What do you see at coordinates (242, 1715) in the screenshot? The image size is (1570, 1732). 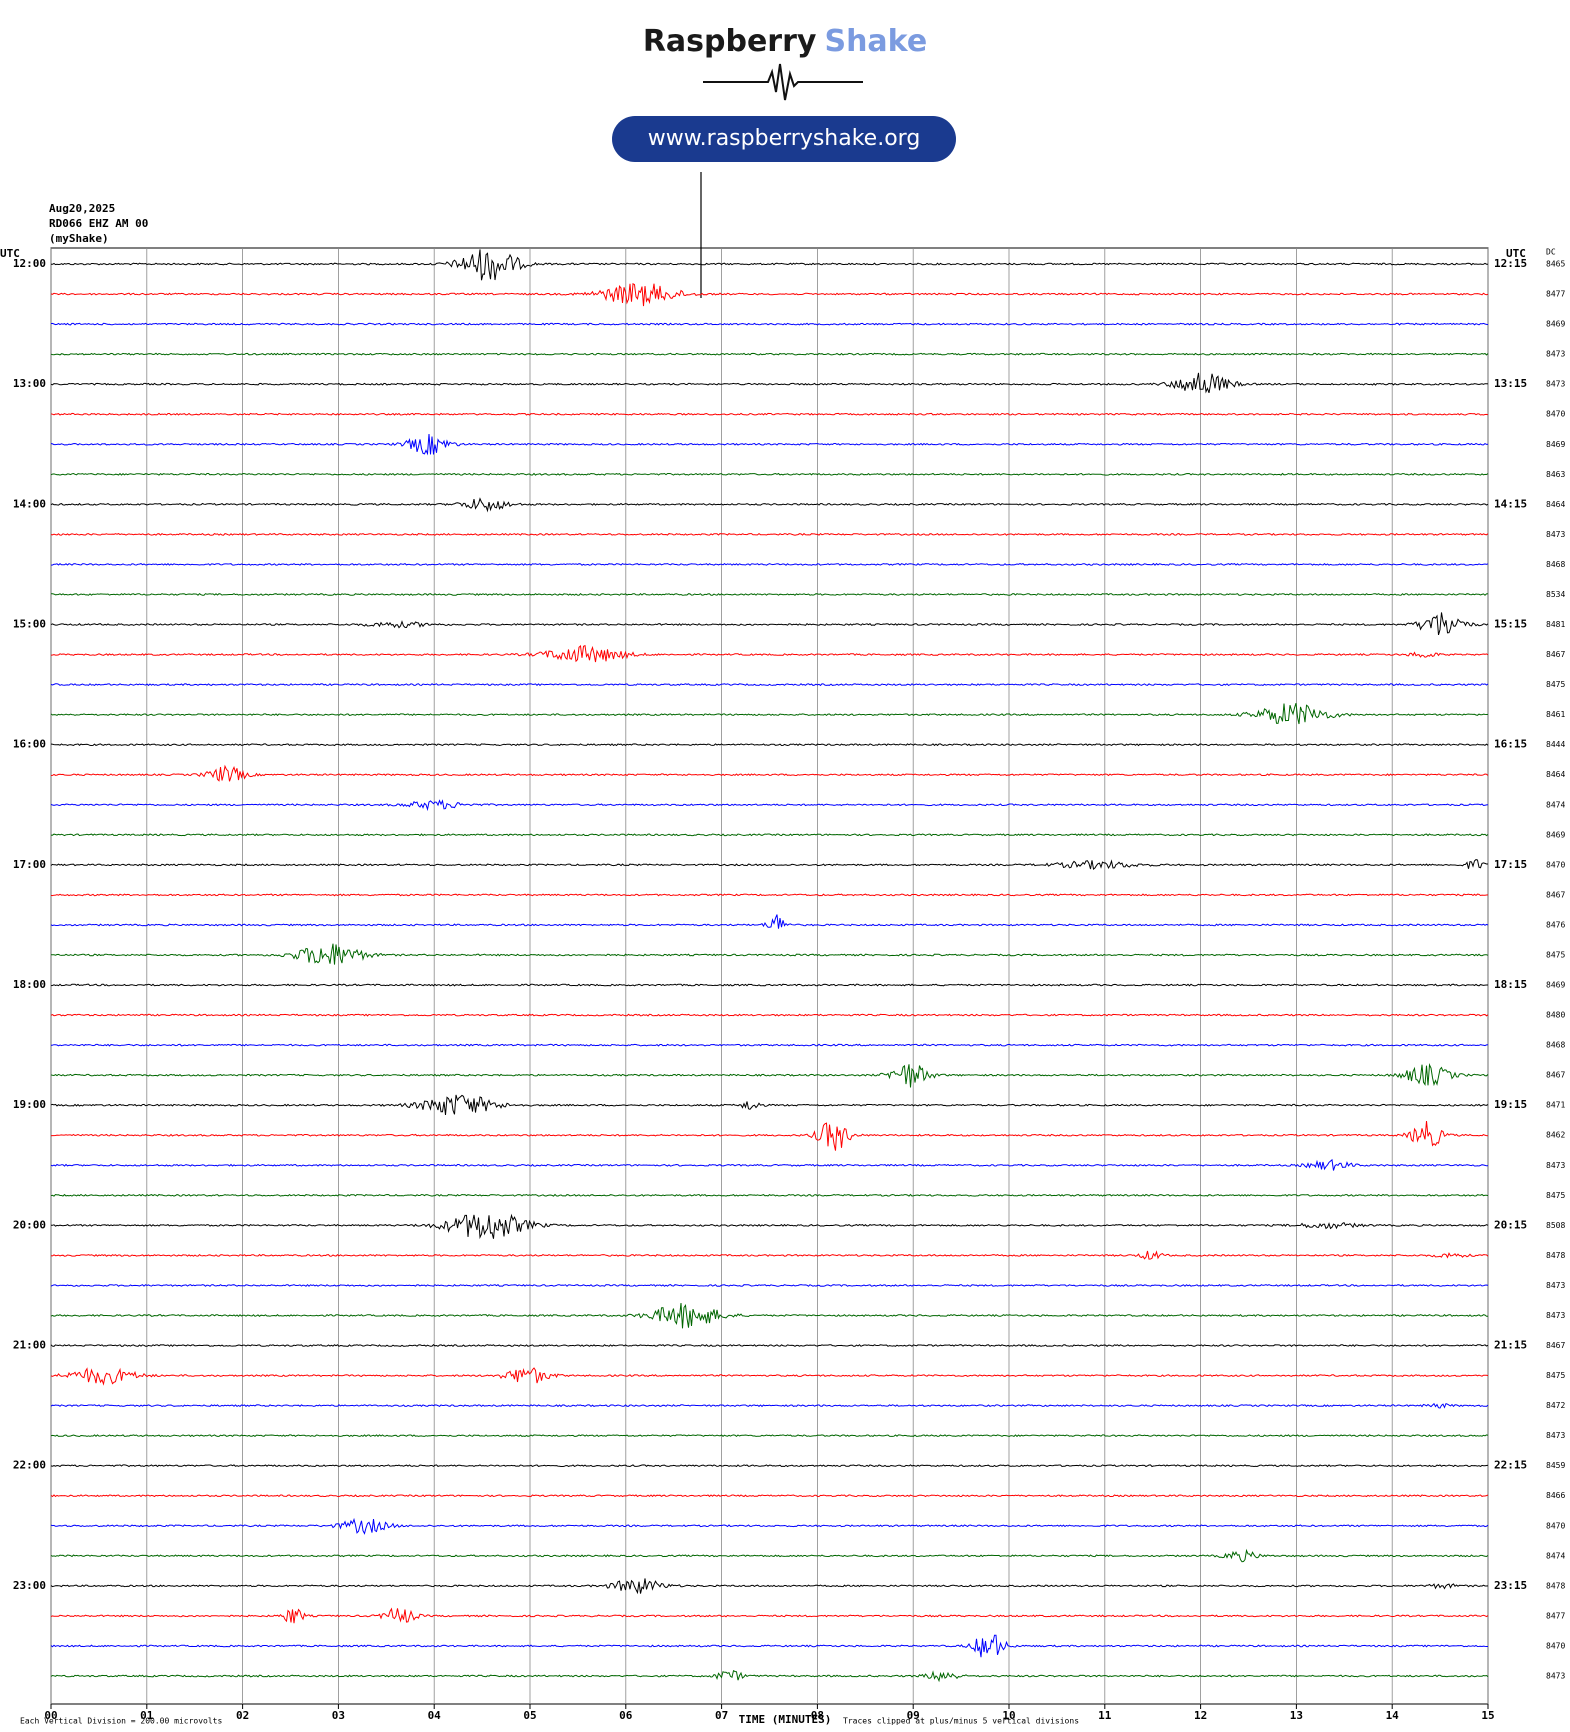 I see `x-tick-label: 02` at bounding box center [242, 1715].